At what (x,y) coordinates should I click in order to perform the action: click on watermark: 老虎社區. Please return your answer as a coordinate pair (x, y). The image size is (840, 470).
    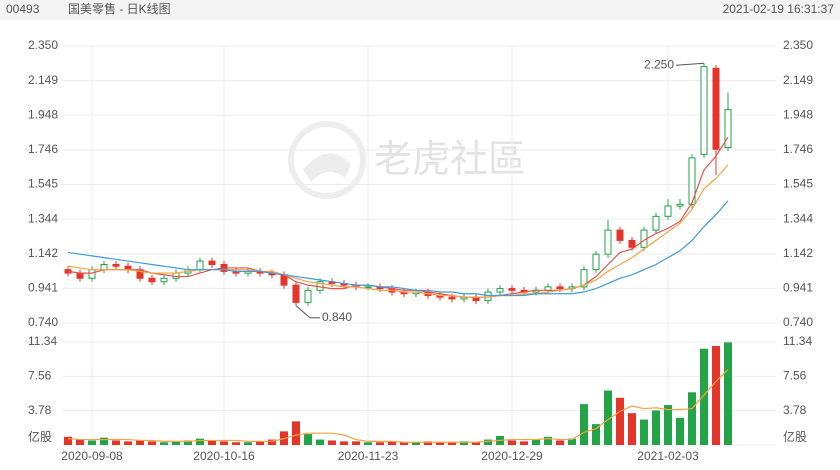
    Looking at the image, I should click on (450, 160).